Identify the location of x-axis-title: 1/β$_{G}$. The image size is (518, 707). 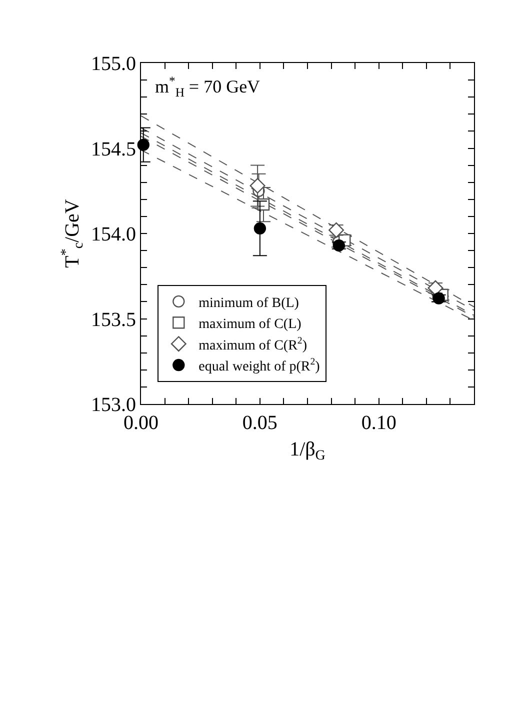
(308, 451).